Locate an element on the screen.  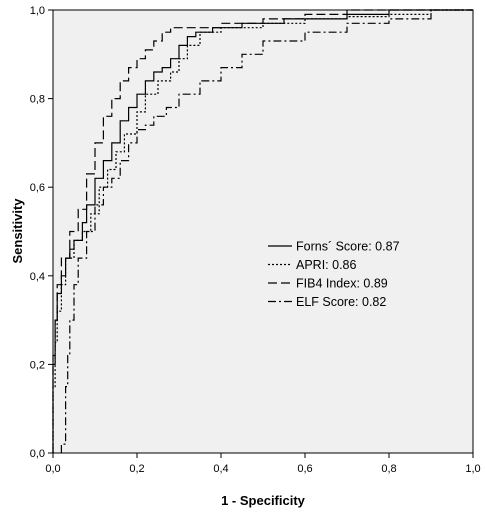
x-tick-label: 0,4 is located at coordinates (220, 469).